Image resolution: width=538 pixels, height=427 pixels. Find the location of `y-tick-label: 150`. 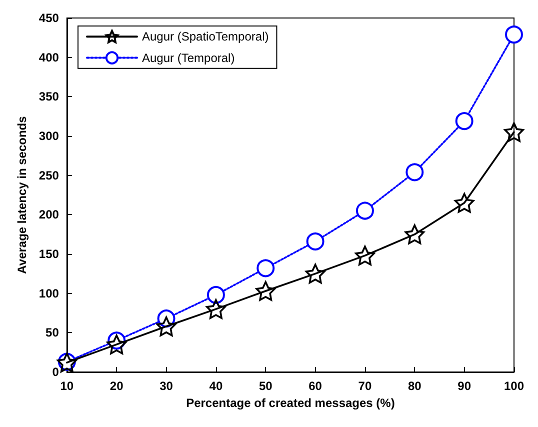

y-tick-label: 150 is located at coordinates (49, 254).